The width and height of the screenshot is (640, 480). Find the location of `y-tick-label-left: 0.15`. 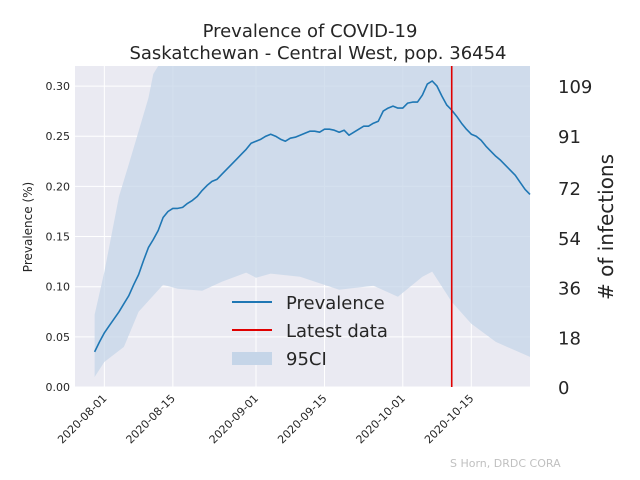

y-tick-label-left: 0.15 is located at coordinates (58, 237).